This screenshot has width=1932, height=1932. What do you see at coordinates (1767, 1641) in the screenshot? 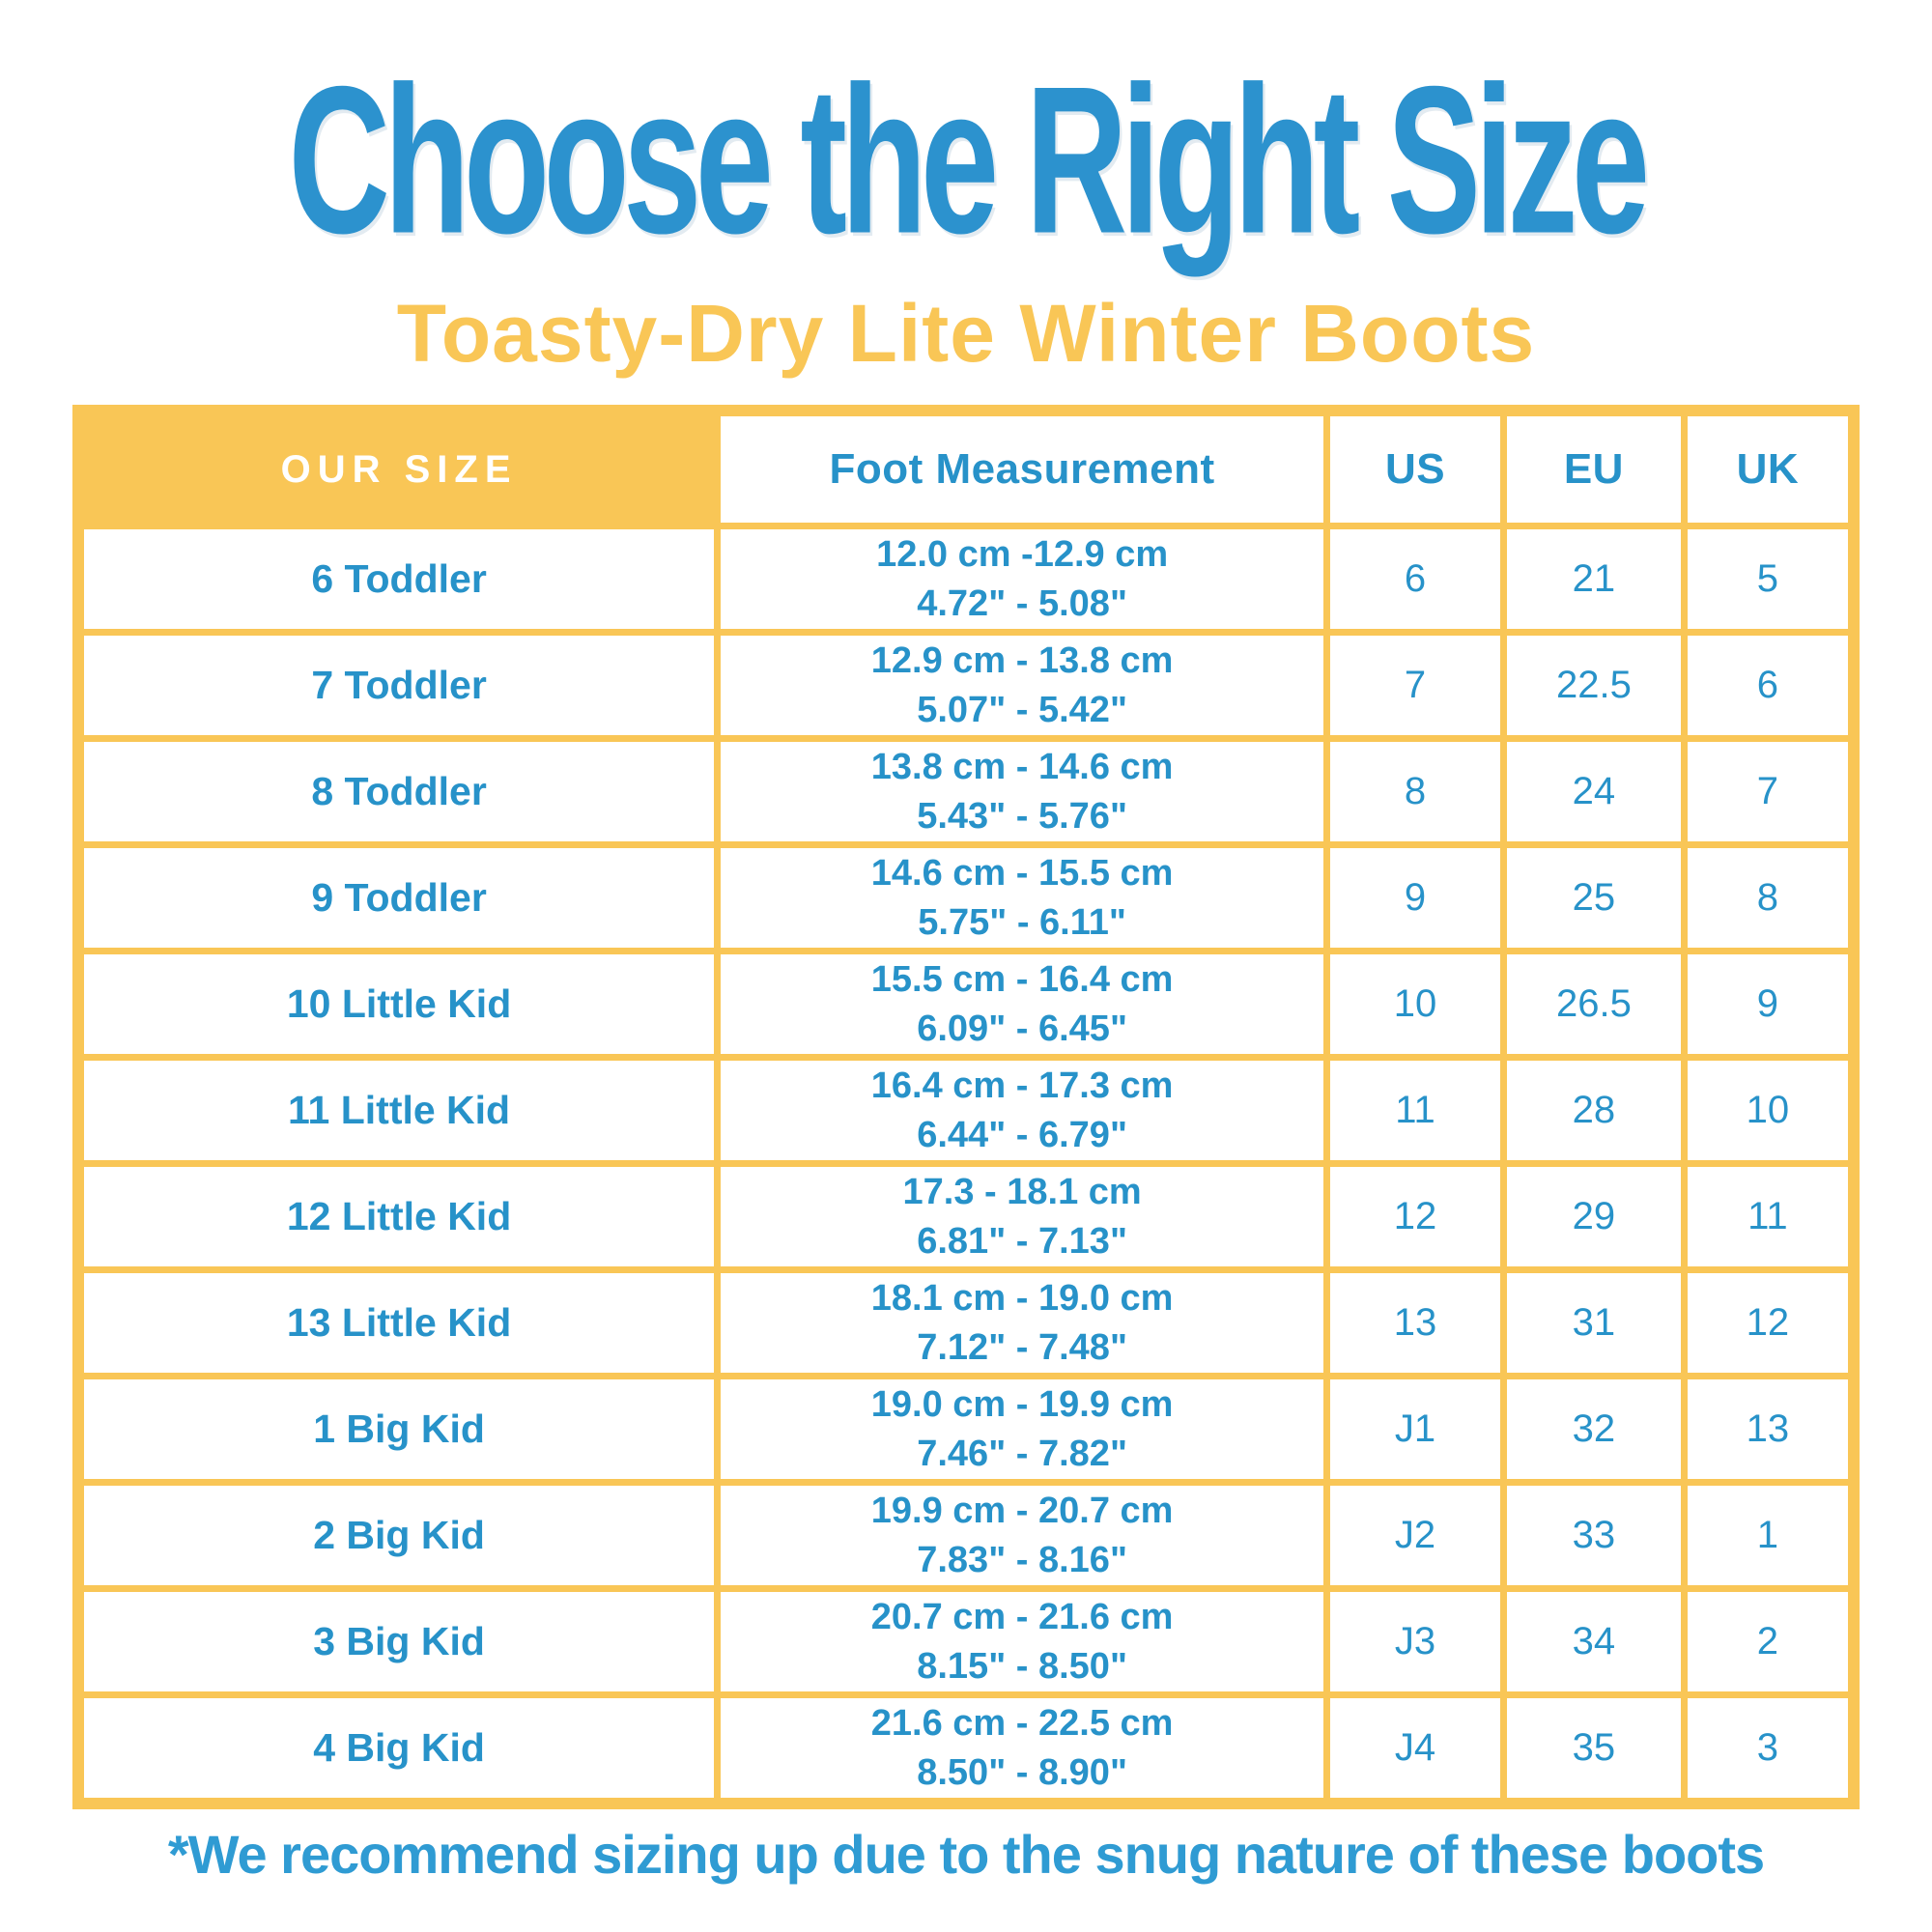
I see `uk-size-cell: 2` at bounding box center [1767, 1641].